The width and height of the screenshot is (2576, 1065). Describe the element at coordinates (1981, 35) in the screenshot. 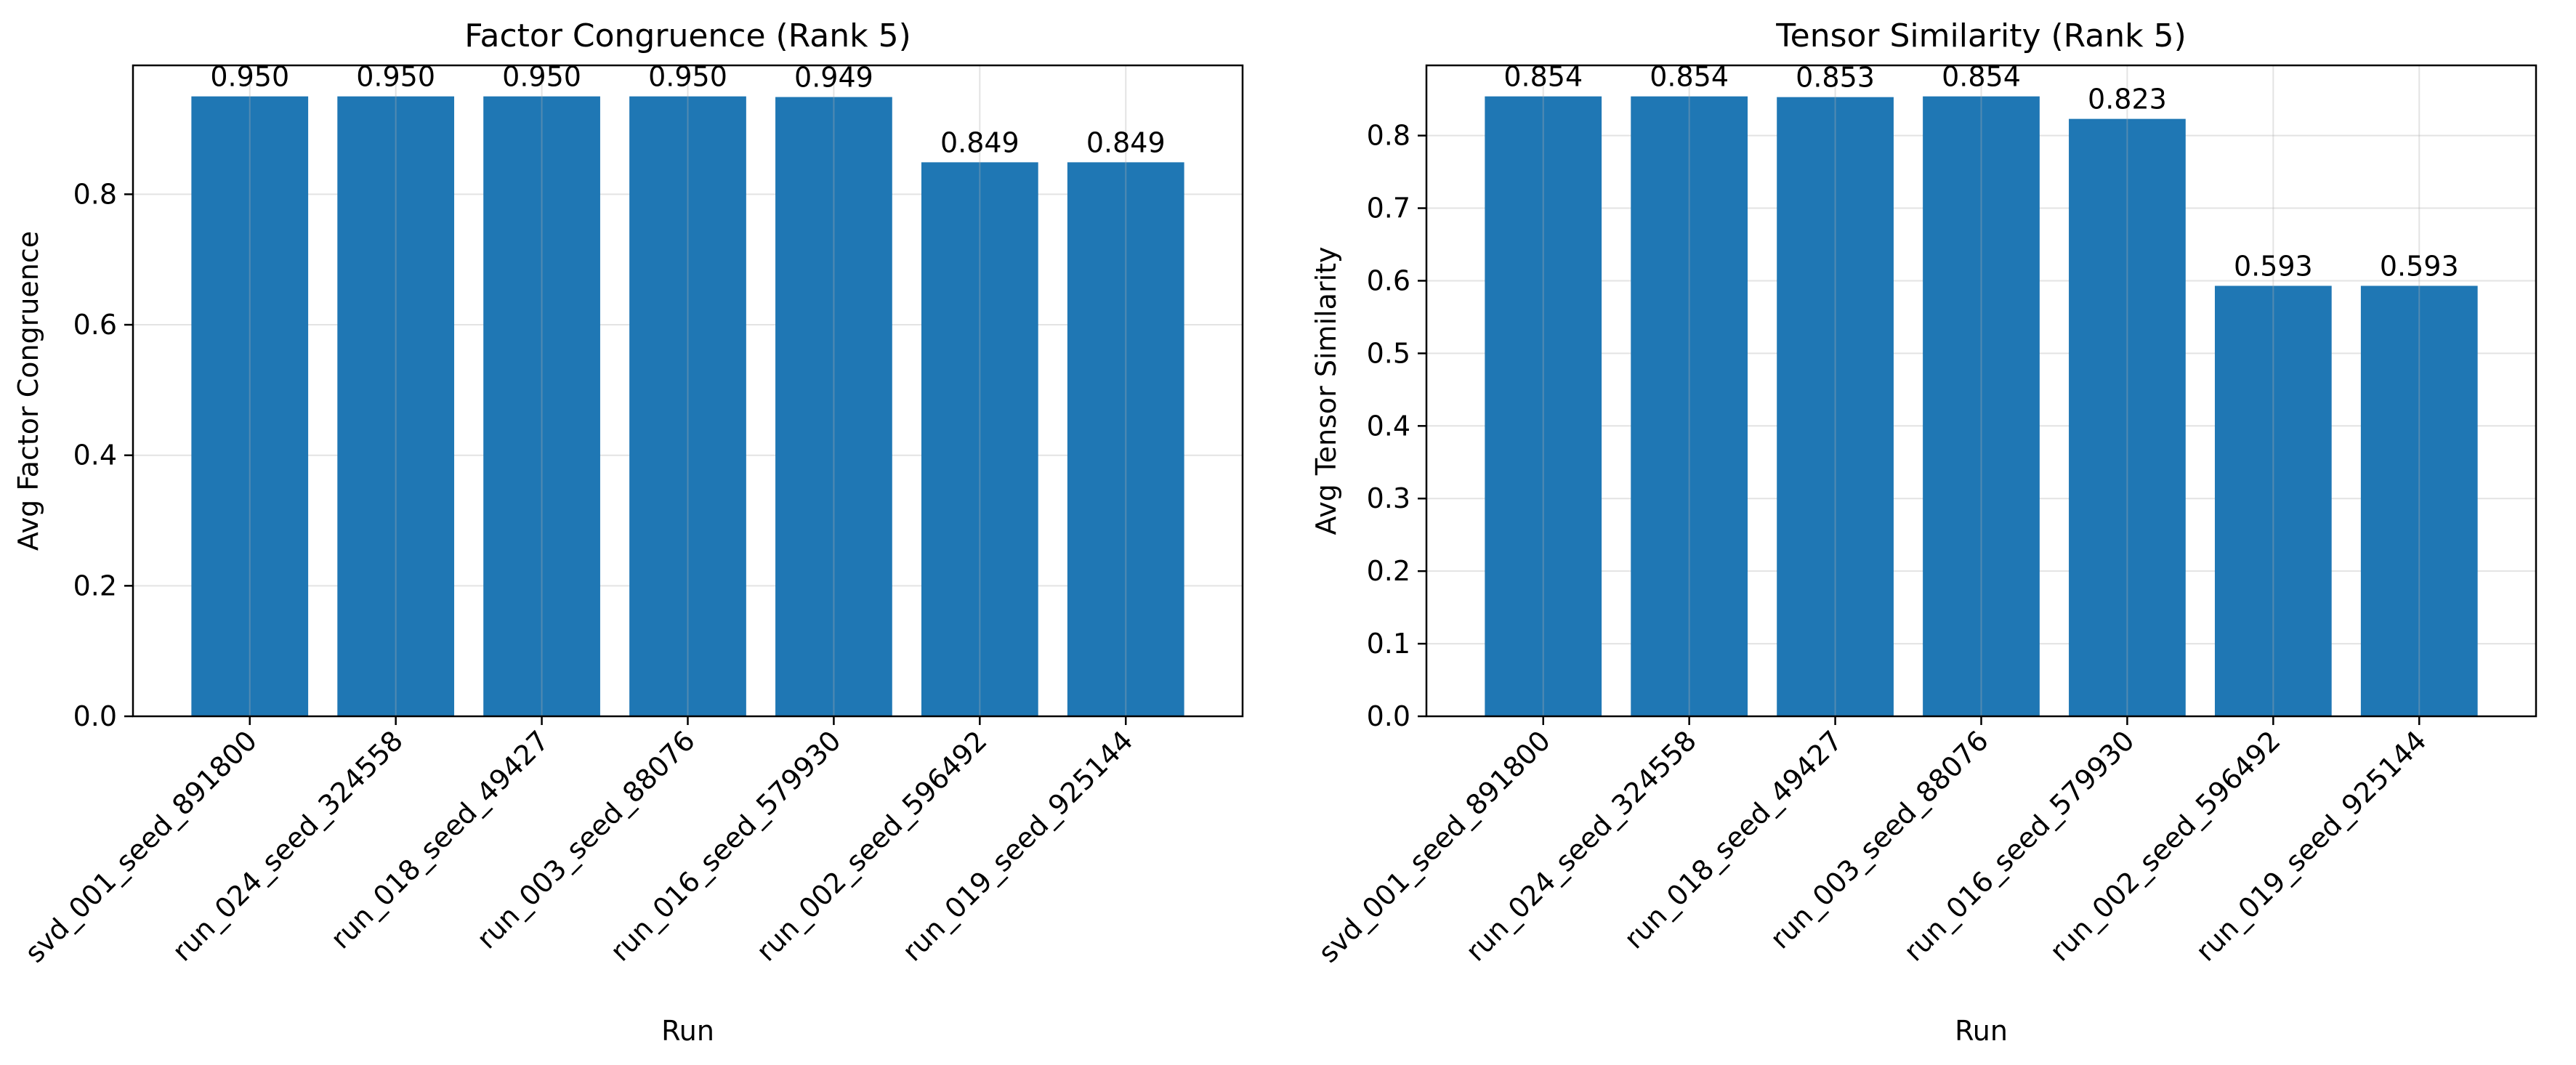

I see `chart-title: Tensor Similarity (Rank 5)` at that location.